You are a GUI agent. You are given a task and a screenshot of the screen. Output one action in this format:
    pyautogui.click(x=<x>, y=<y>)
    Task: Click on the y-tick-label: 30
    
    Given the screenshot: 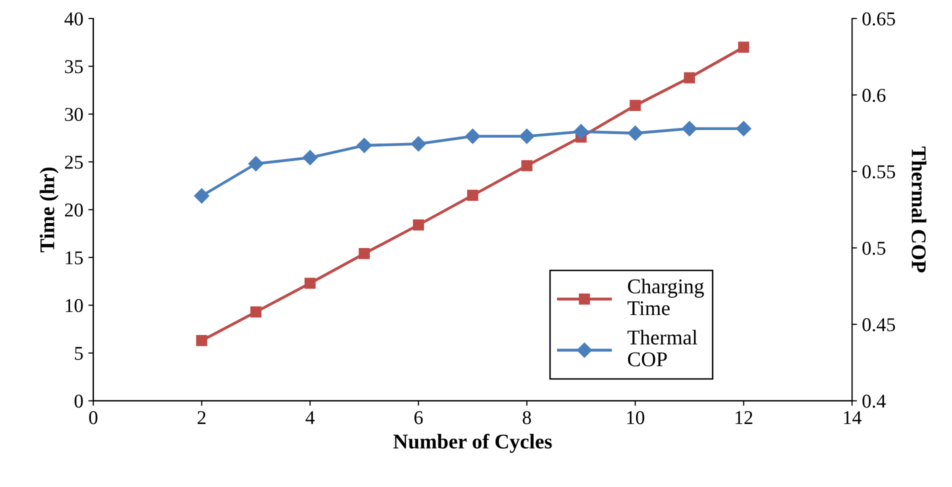 What is the action you would take?
    pyautogui.click(x=74, y=115)
    